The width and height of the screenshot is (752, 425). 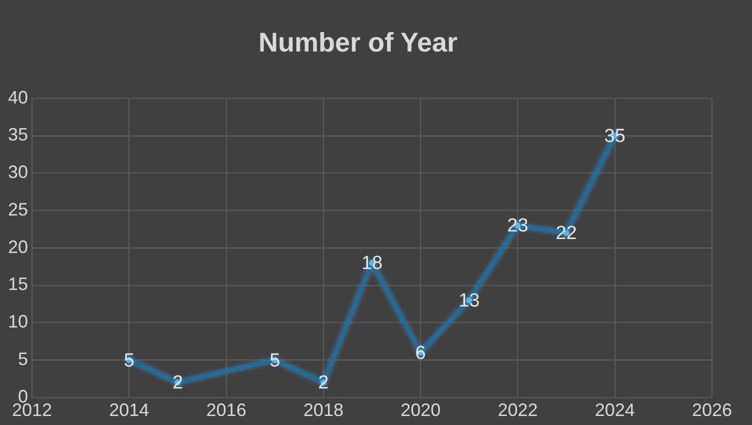 What do you see at coordinates (18, 246) in the screenshot?
I see `y-tick-label: 20` at bounding box center [18, 246].